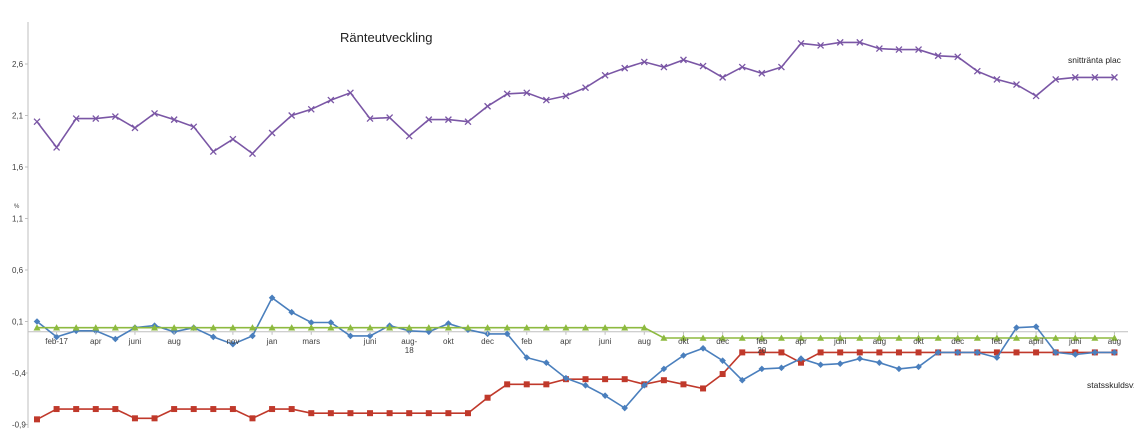  What do you see at coordinates (527, 341) in the screenshot?
I see `x-tick-label: feb` at bounding box center [527, 341].